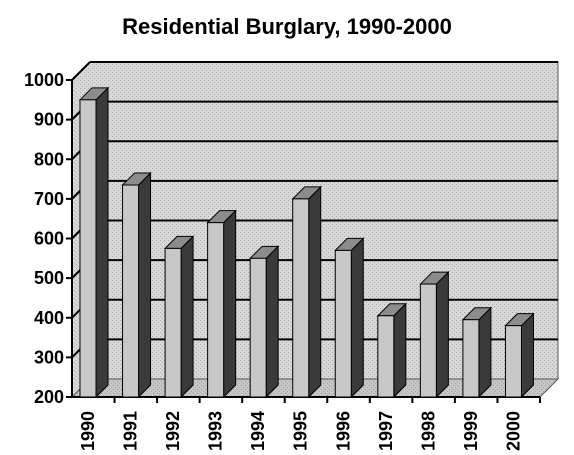 The image size is (574, 455). I want to click on y-tick-label: 500, so click(49, 278).